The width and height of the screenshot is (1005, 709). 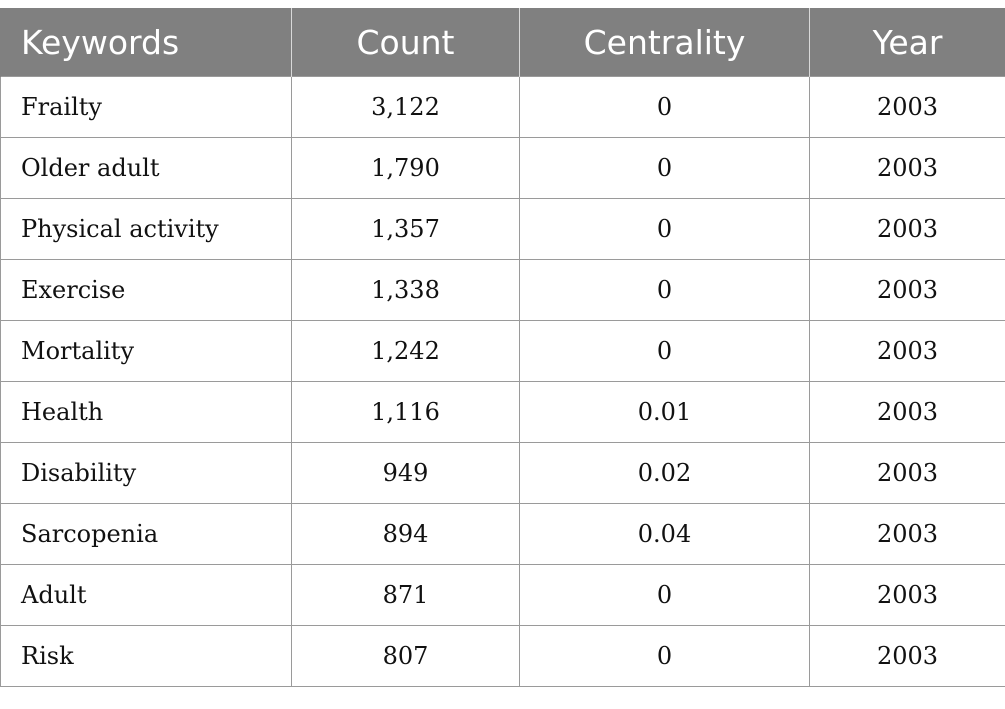 I want to click on table-row: Physical activity 1,357 0 2003, so click(x=502, y=229).